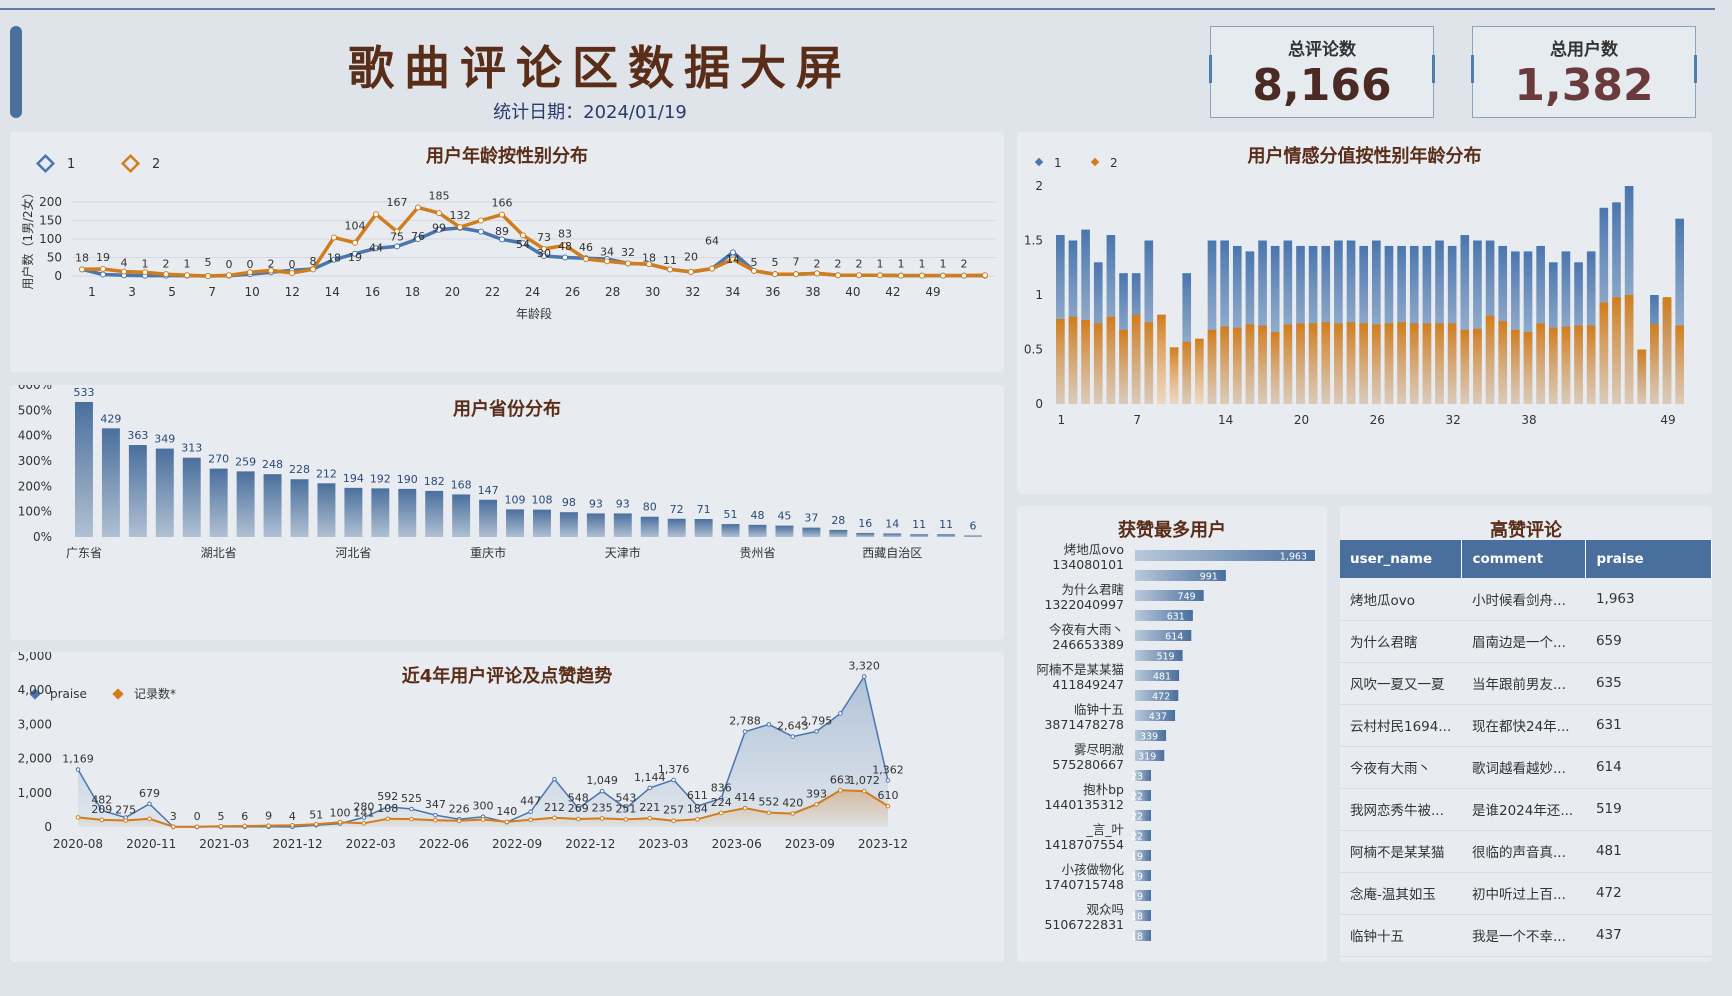  I want to click on table-row: 我网恋秀牛被... 是谁2024年还... 519, so click(1526, 809).